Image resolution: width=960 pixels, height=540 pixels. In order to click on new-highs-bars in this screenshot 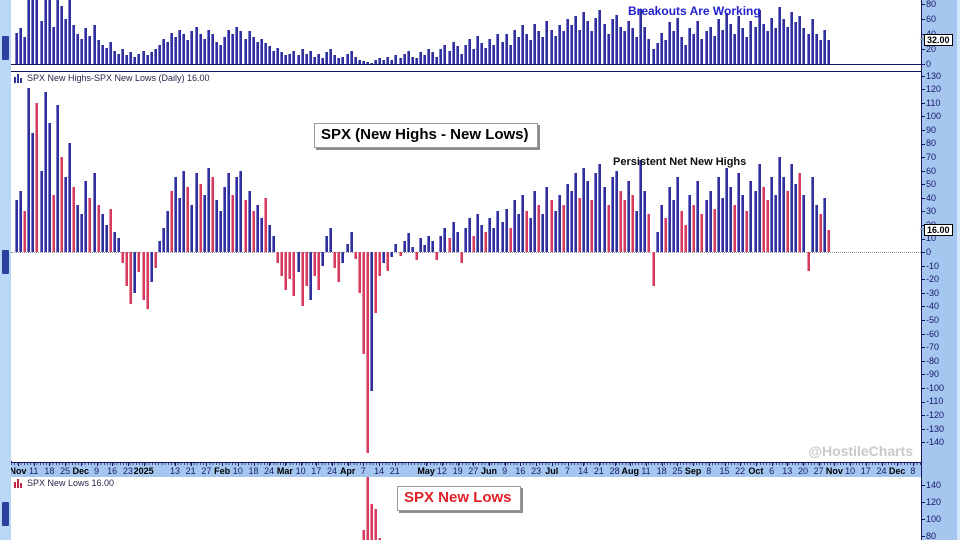, I will do `click(466, 35)`.